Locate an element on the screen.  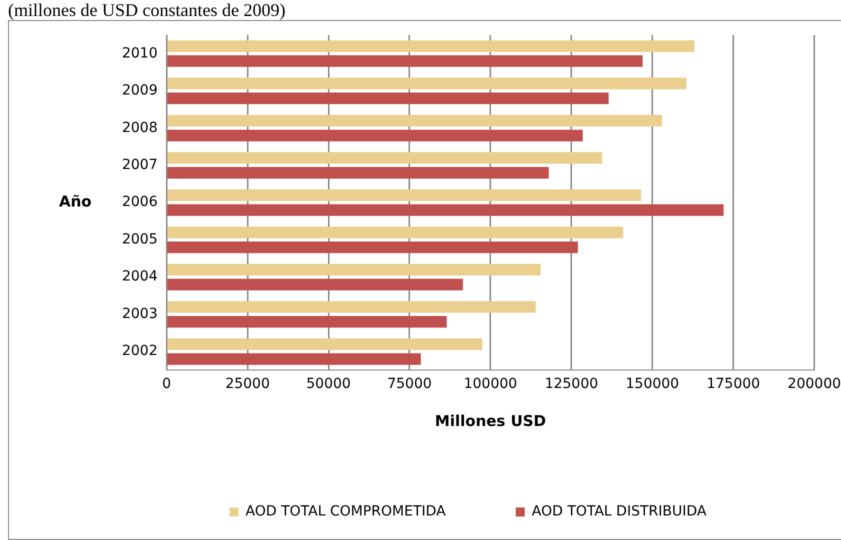
x-tick-label: 125000 is located at coordinates (571, 384).